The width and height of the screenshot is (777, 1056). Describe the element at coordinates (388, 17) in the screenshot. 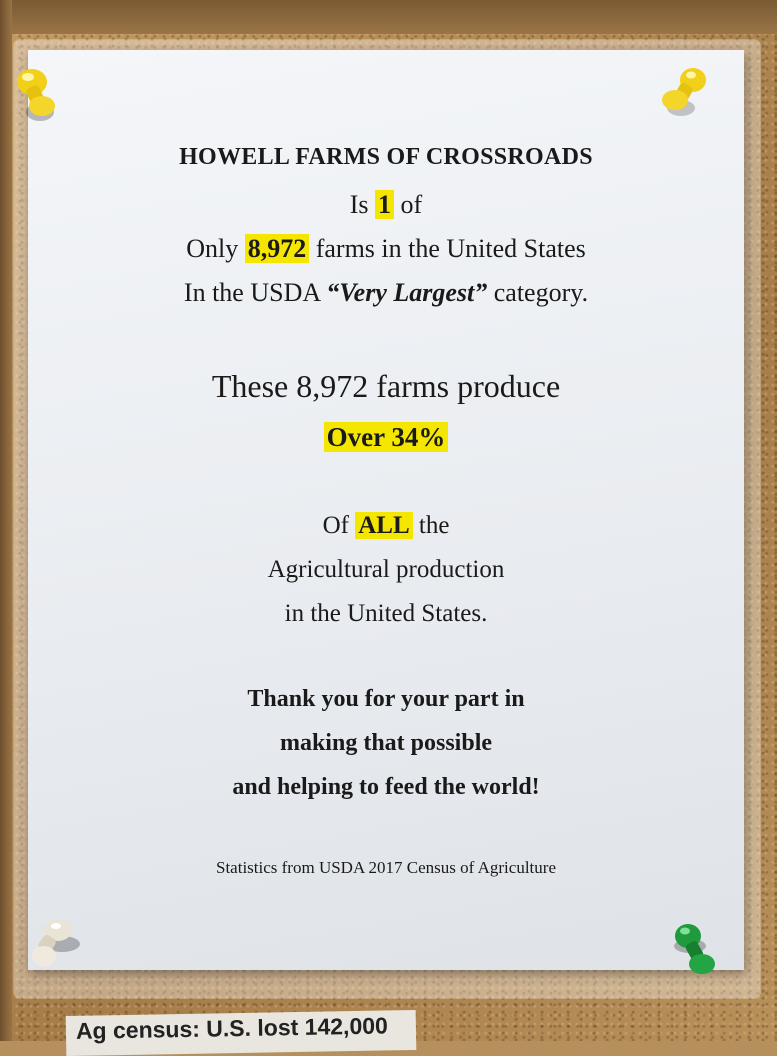

I see `board-frame-top` at that location.